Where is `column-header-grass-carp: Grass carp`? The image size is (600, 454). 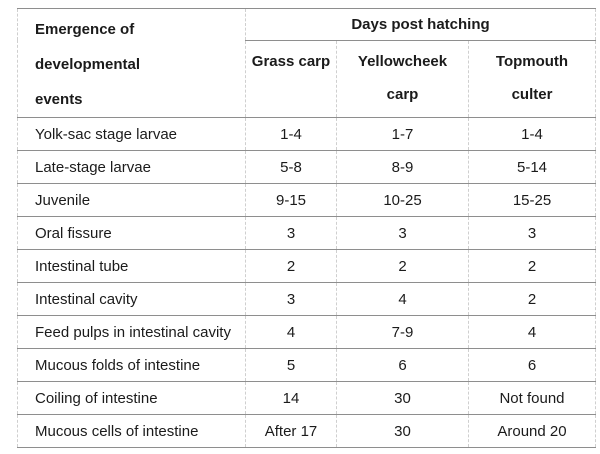 column-header-grass-carp: Grass carp is located at coordinates (291, 79).